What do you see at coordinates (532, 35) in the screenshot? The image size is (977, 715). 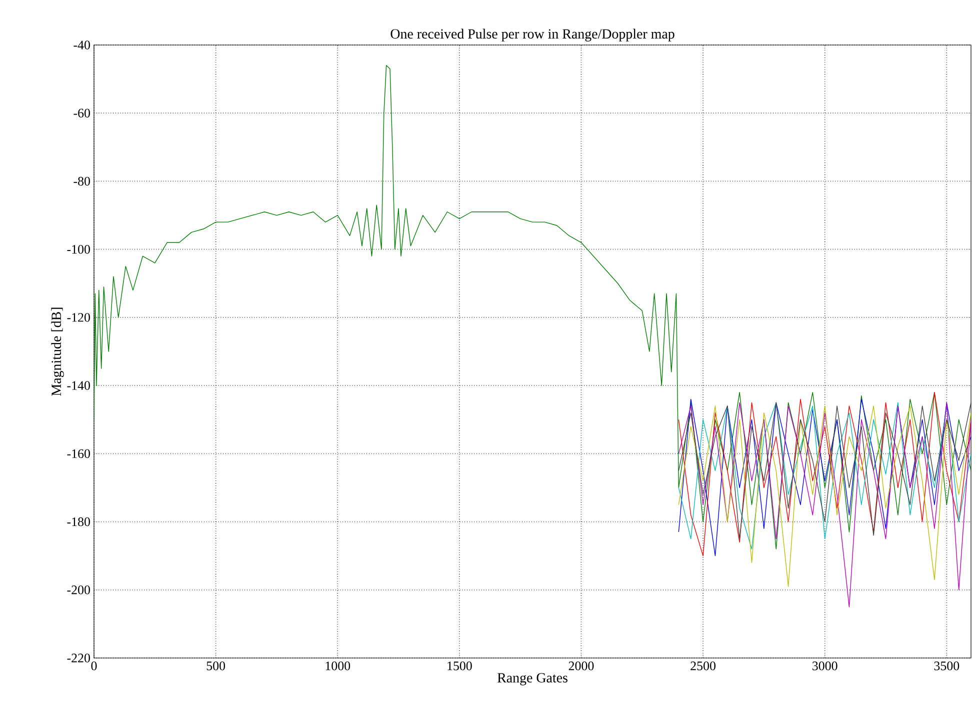 I see `chart-title: One received Pulse per row in Range/Doppler map` at bounding box center [532, 35].